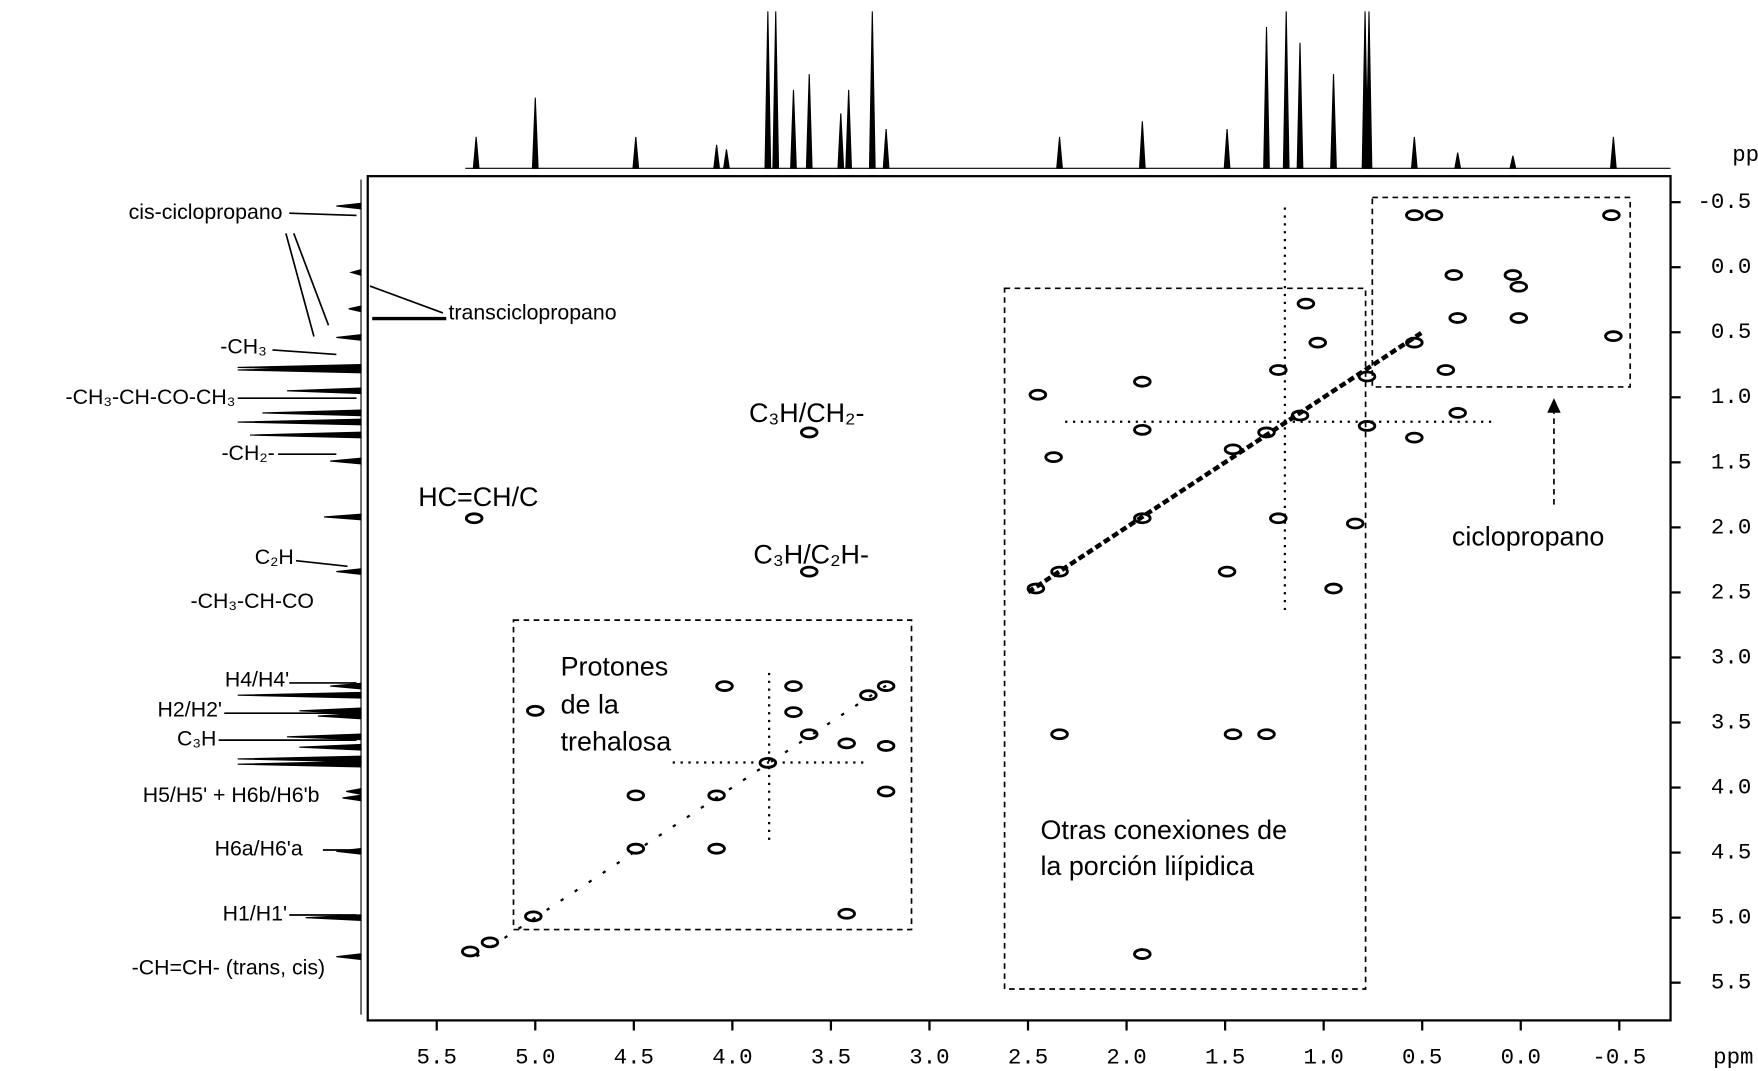 Image resolution: width=1758 pixels, height=1071 pixels. Describe the element at coordinates (252, 601) in the screenshot. I see `peak-label: -CH₃-CH-CO` at that location.